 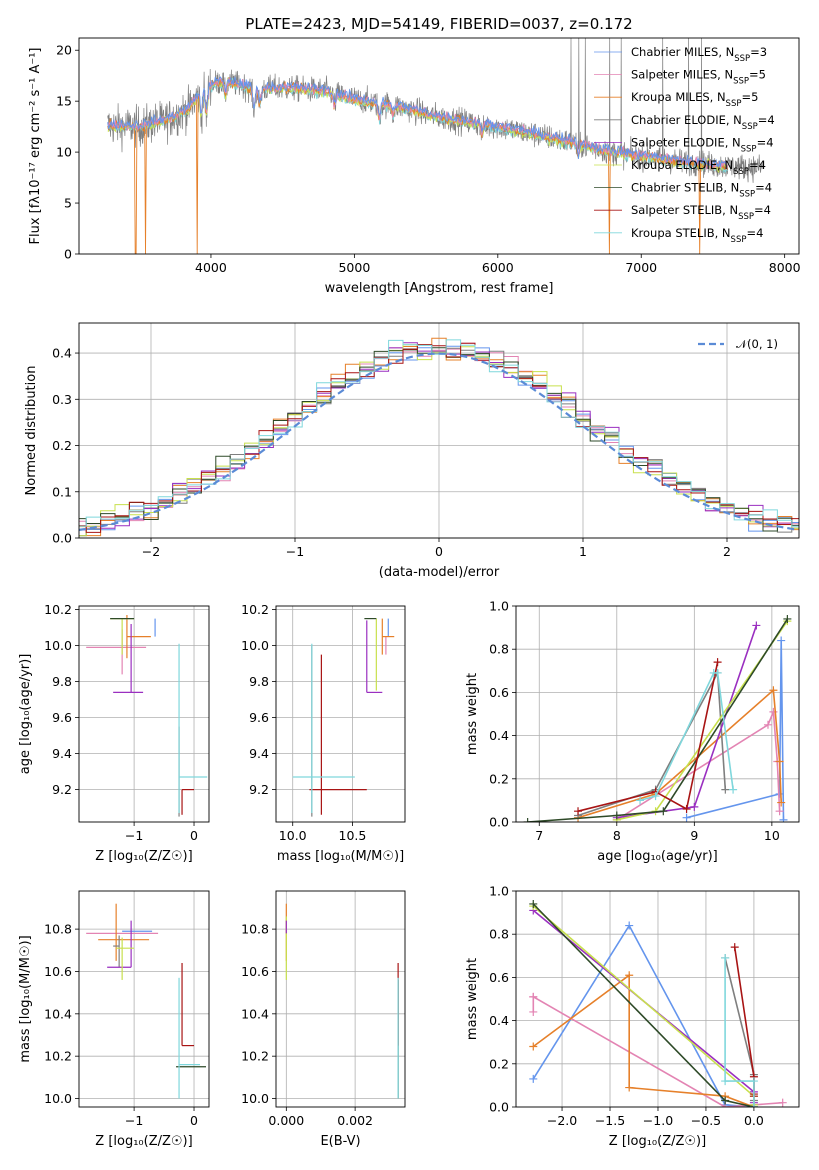 I want to click on y-tick-label: 9.8, so click(x=259, y=681).